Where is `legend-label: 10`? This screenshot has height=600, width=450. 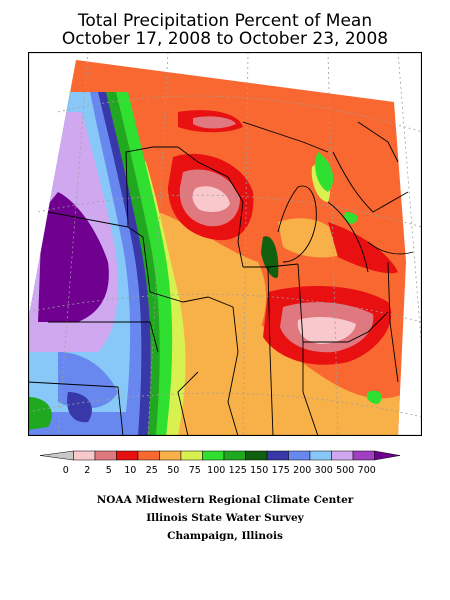
legend-label: 10 is located at coordinates (130, 470).